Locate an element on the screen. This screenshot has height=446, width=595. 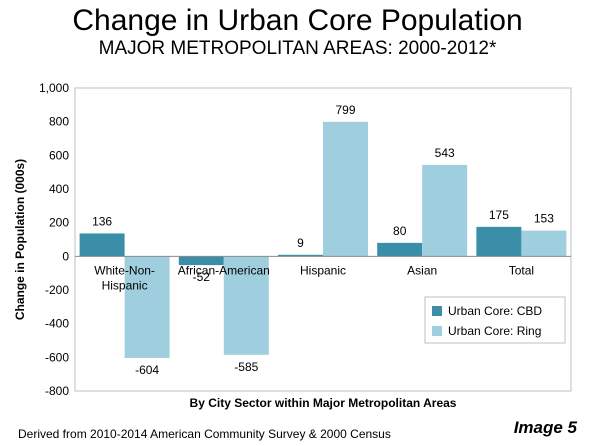
data-label: 136 is located at coordinates (102, 221).